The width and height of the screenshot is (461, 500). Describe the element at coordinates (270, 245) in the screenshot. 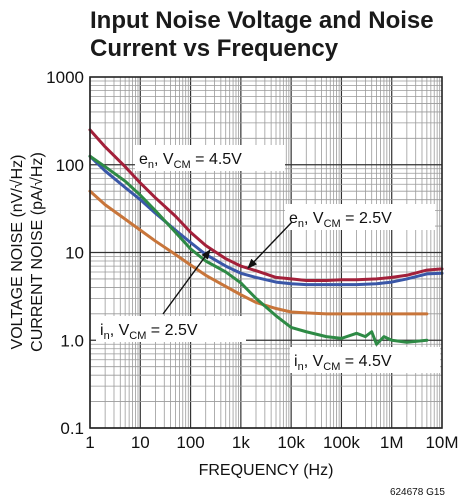

I see `label-en-2p5v-pointer-arrow` at that location.